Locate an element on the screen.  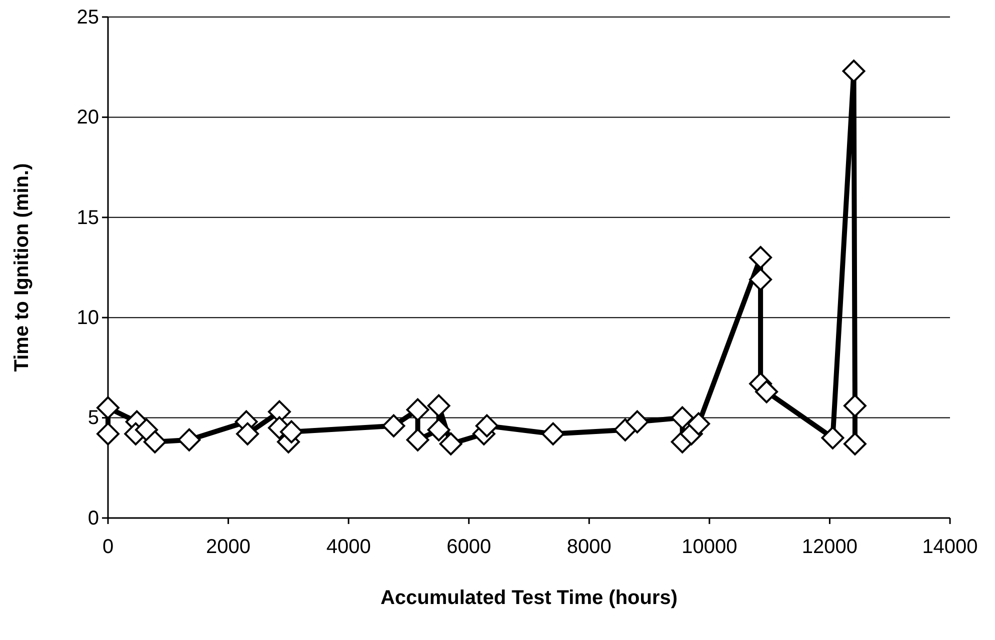
x-tick-label: 12000 is located at coordinates (830, 547).